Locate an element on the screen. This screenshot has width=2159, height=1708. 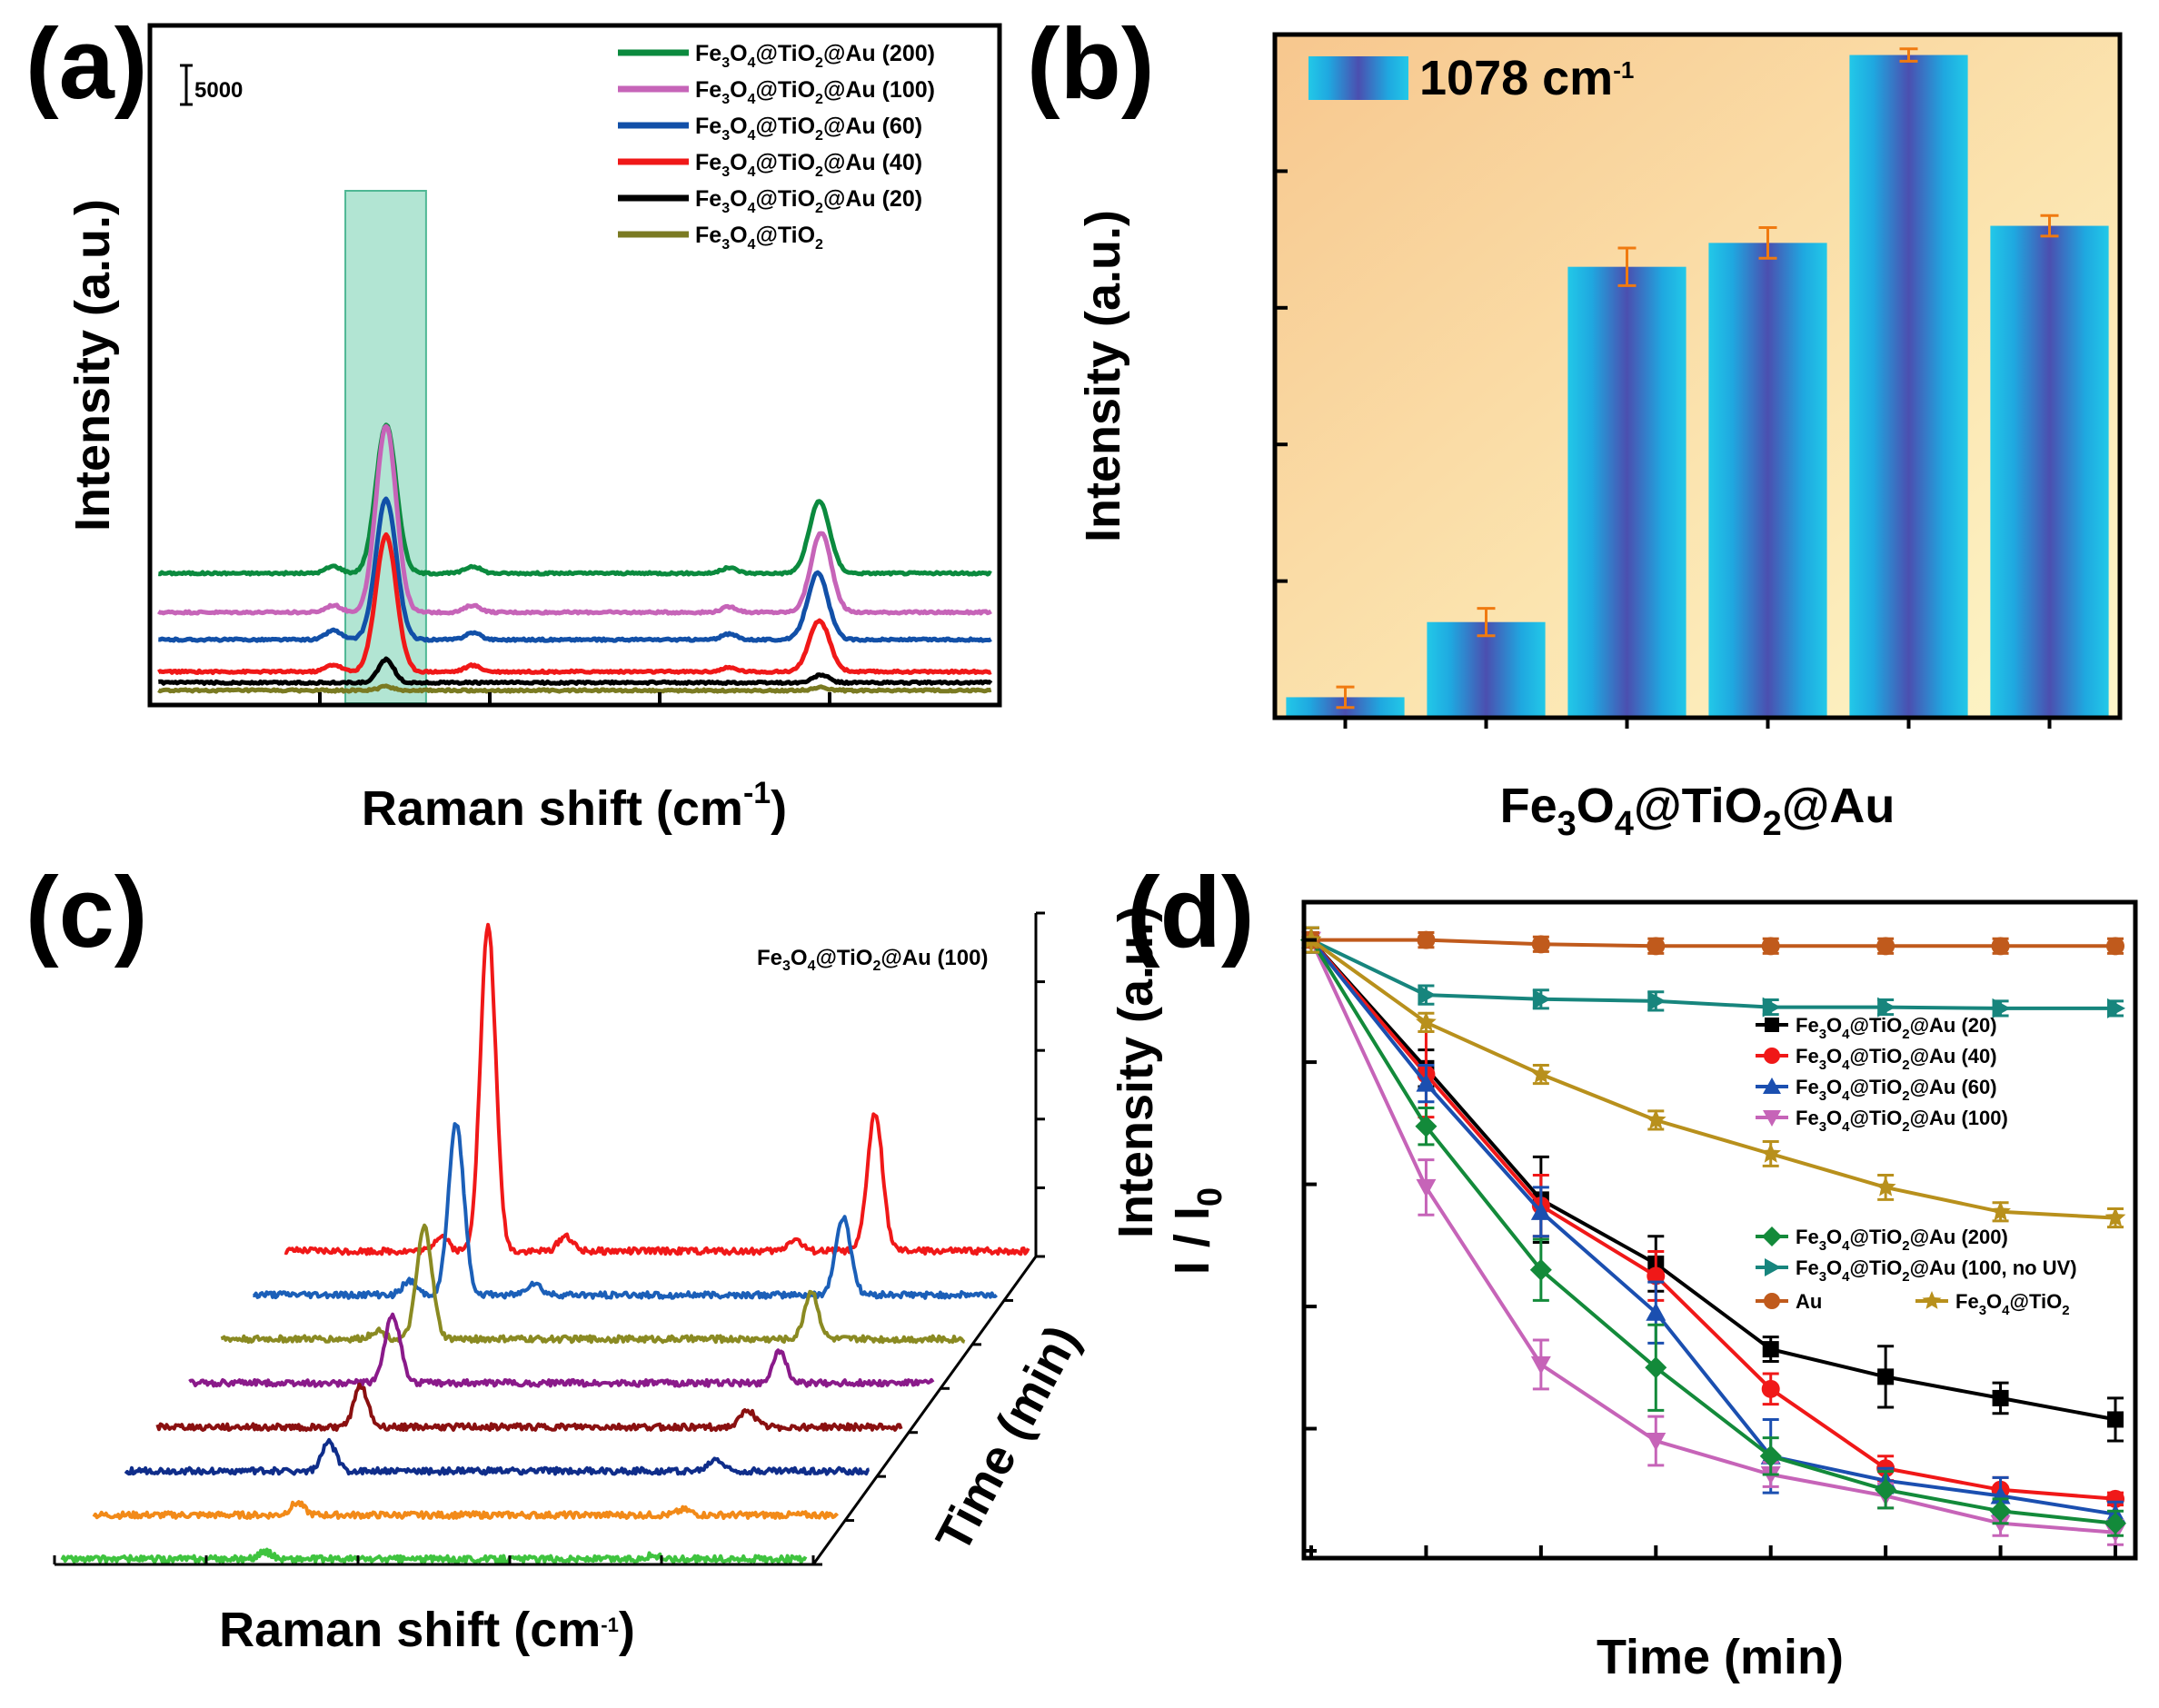
legend-label: Fe3O4@TiO2@Au (100, no UV) is located at coordinates (1936, 1270).